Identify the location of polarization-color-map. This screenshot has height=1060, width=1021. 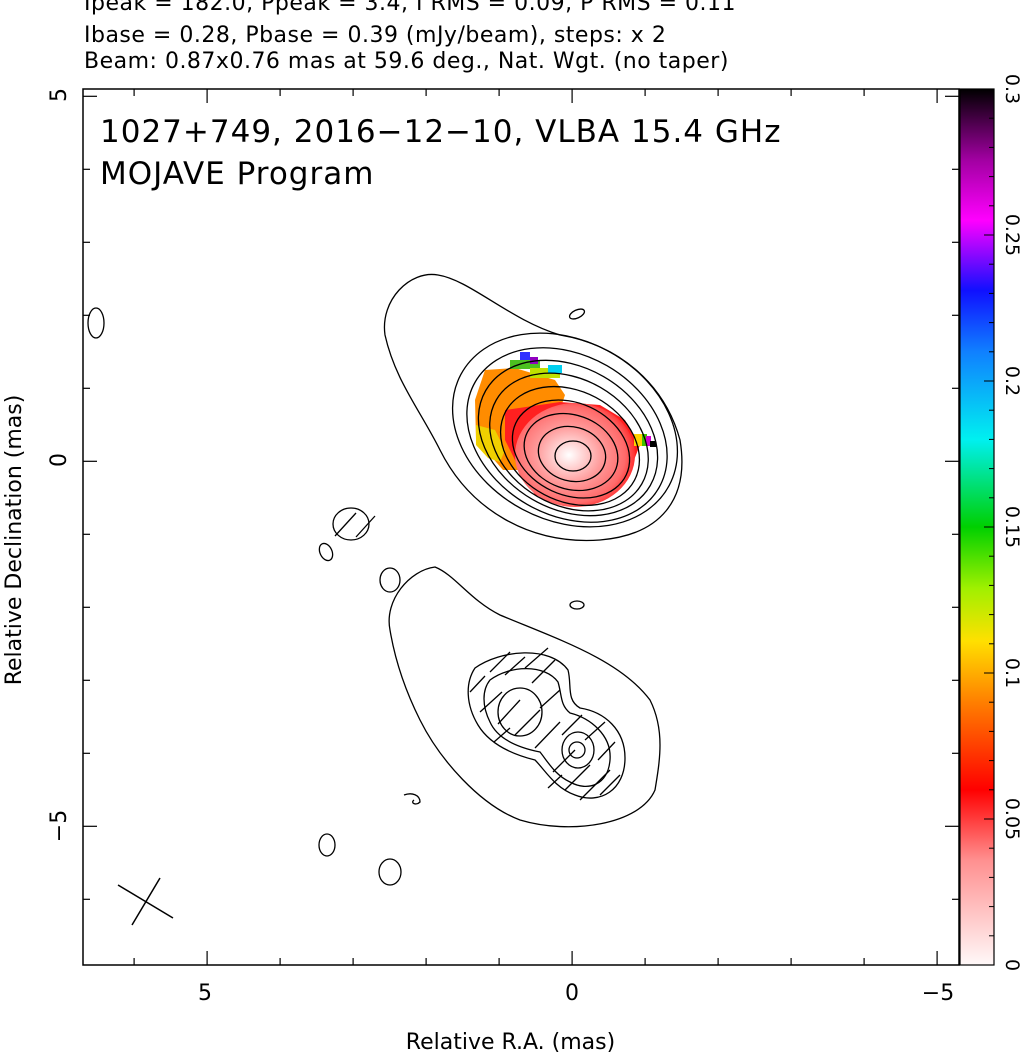
(565, 429).